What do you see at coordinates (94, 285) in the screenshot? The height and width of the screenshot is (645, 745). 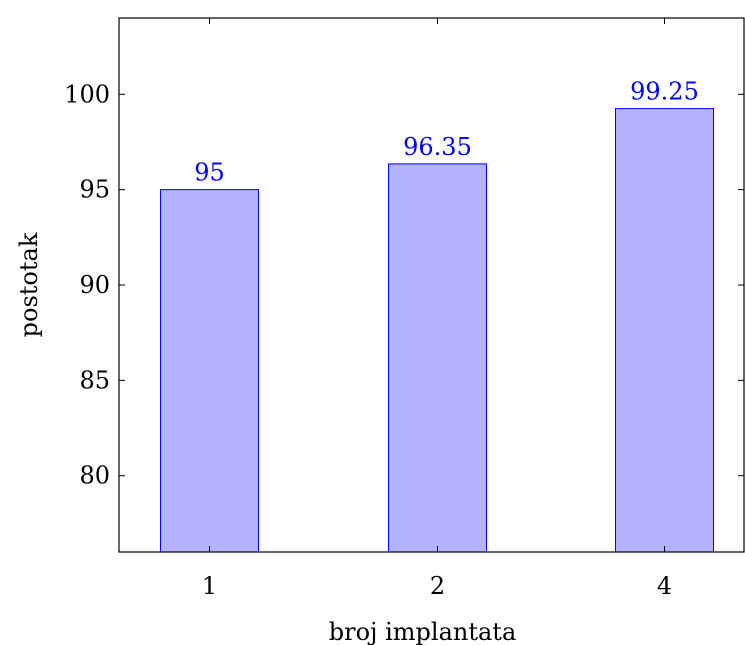 I see `y-tick-label-90: 90` at bounding box center [94, 285].